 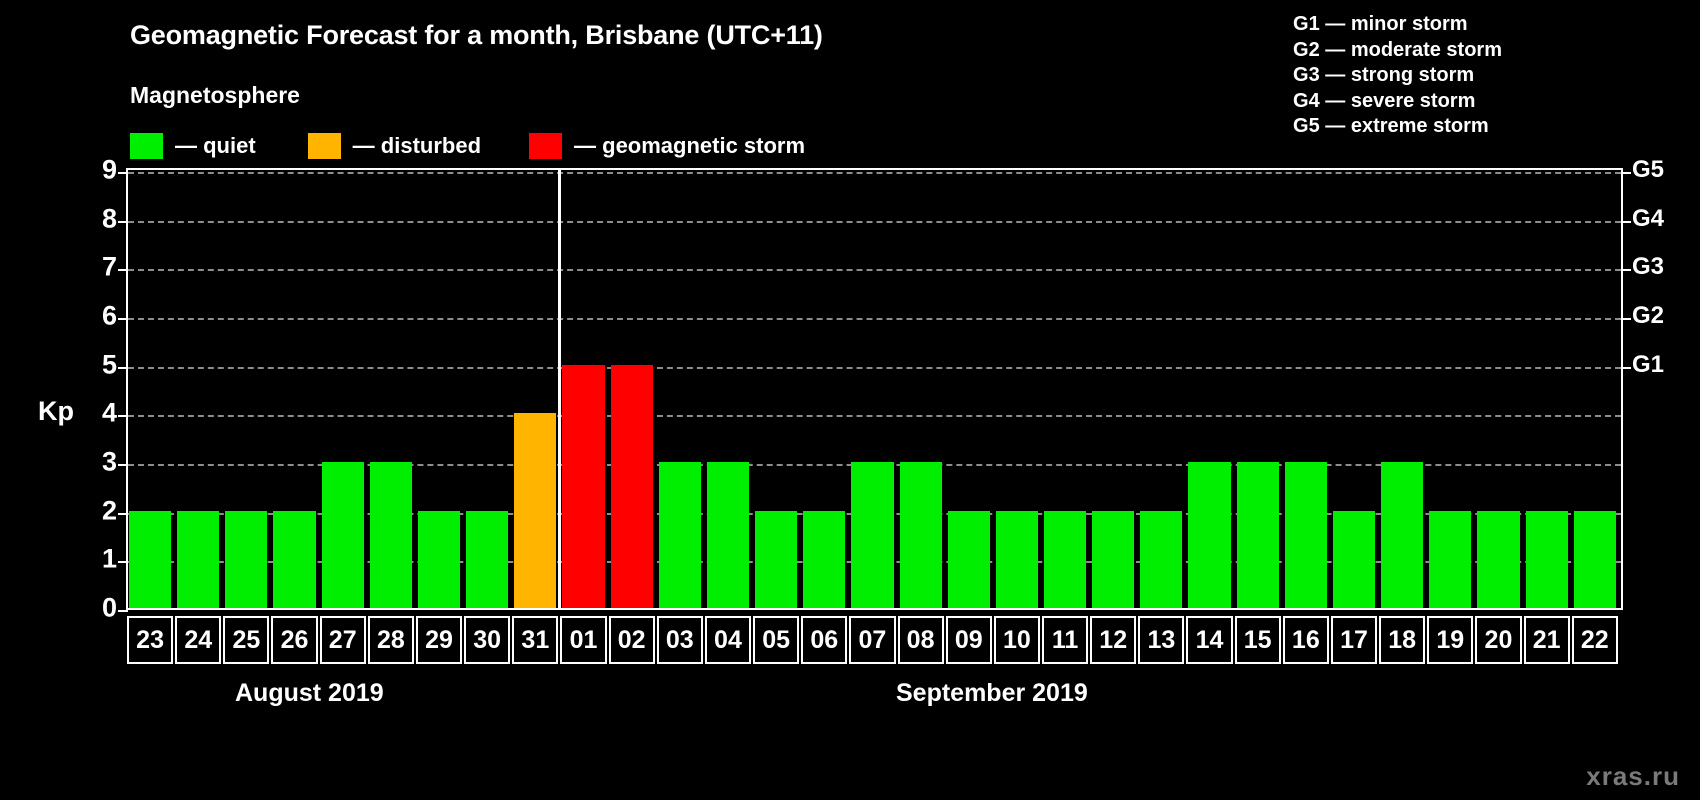 I want to click on day-label-03: 03, so click(x=679, y=640).